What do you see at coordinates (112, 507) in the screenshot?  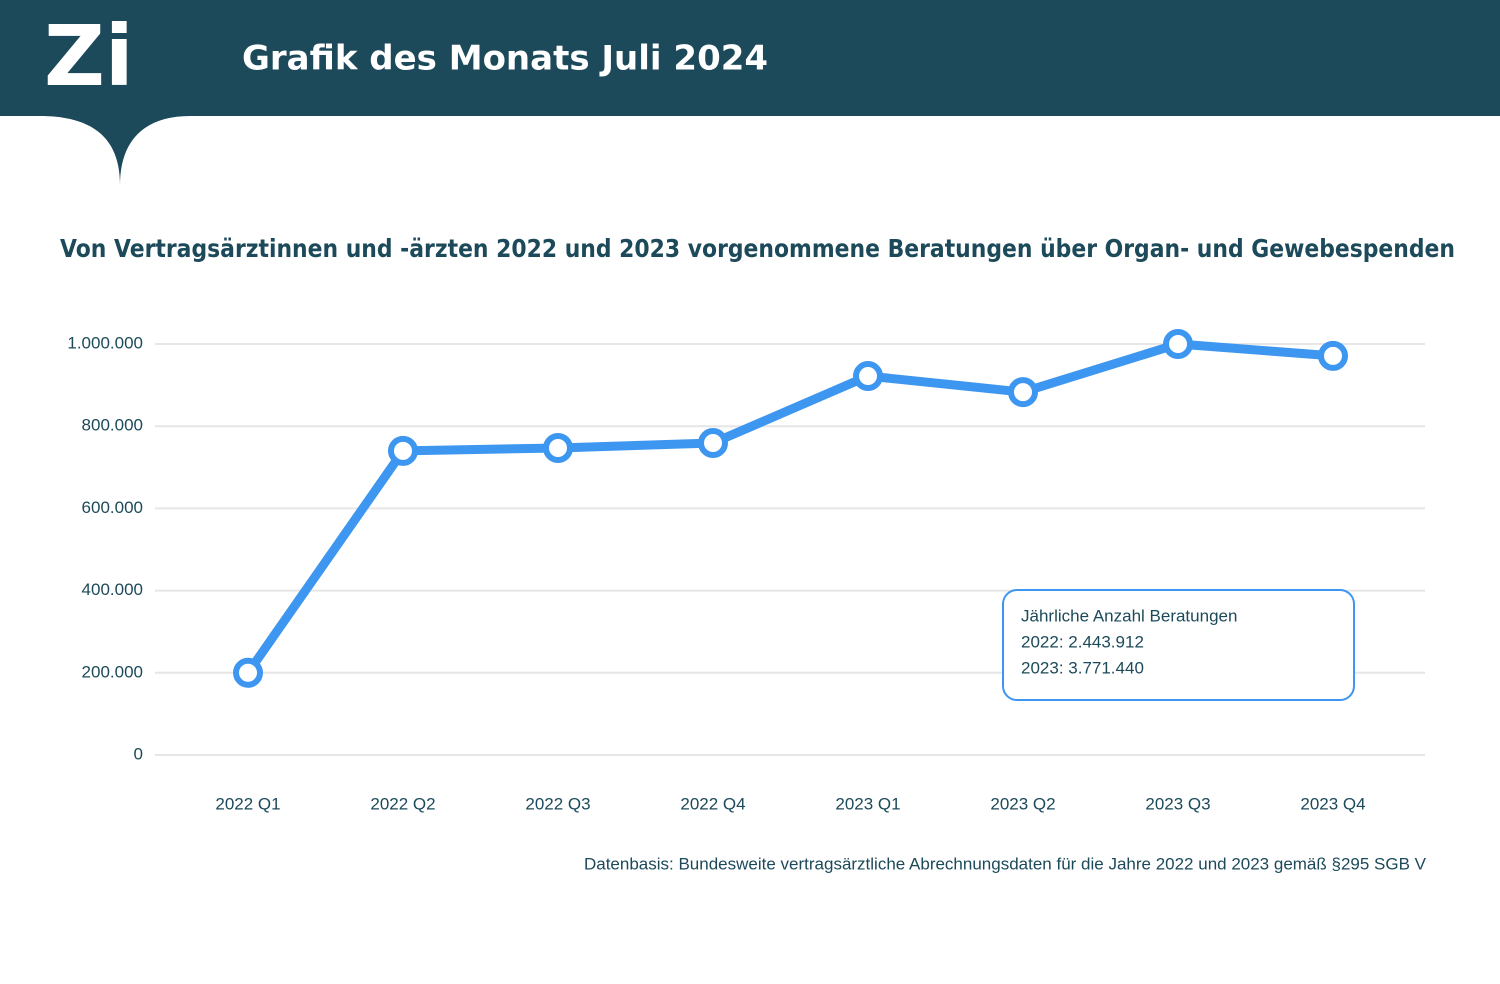 I see `y-tick-label: 600.000` at bounding box center [112, 507].